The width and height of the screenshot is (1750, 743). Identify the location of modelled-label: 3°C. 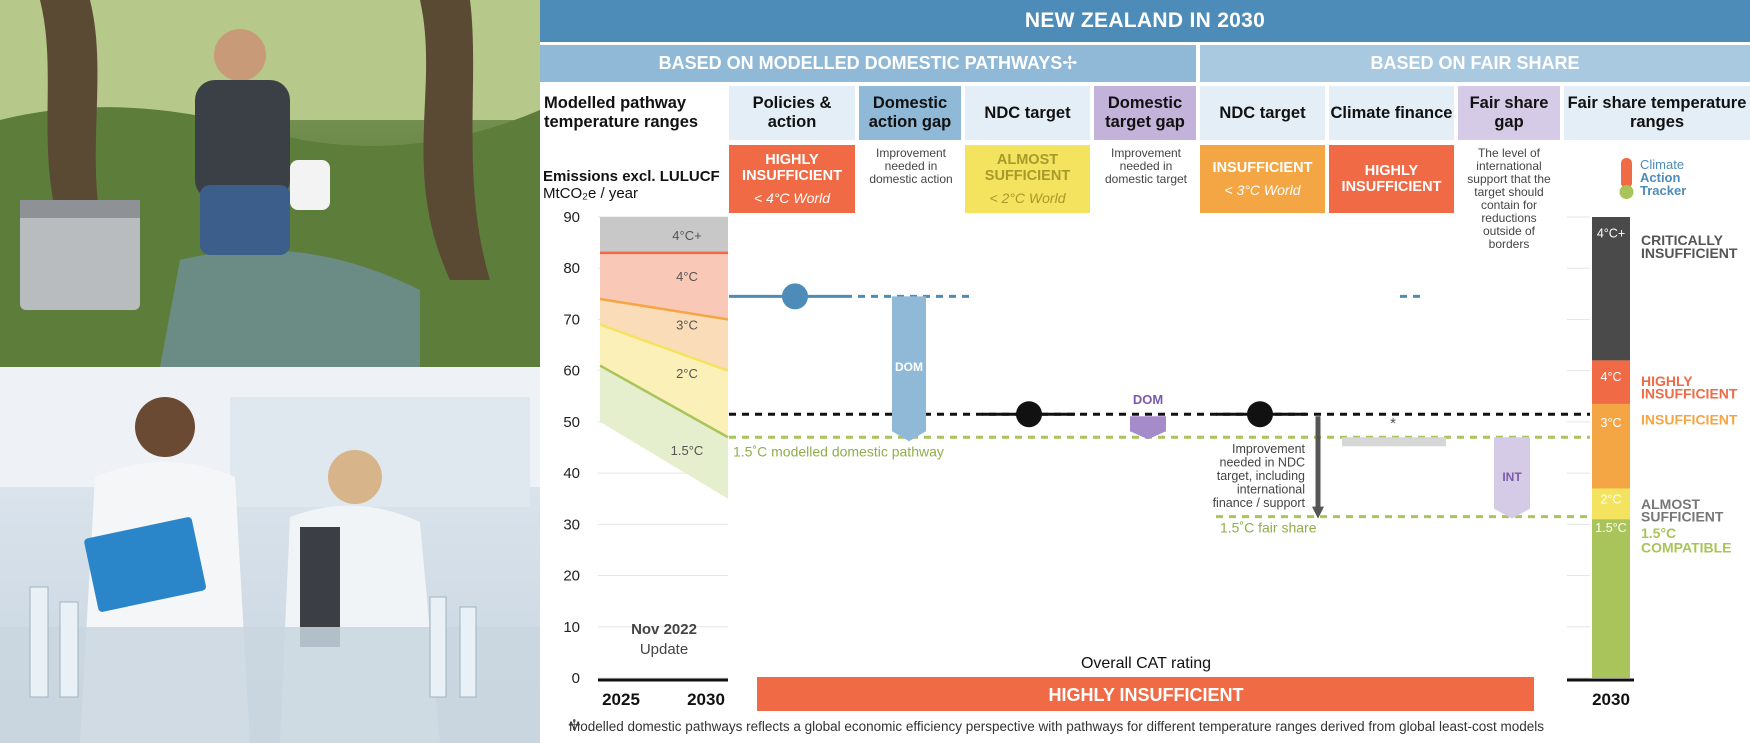
(687, 325).